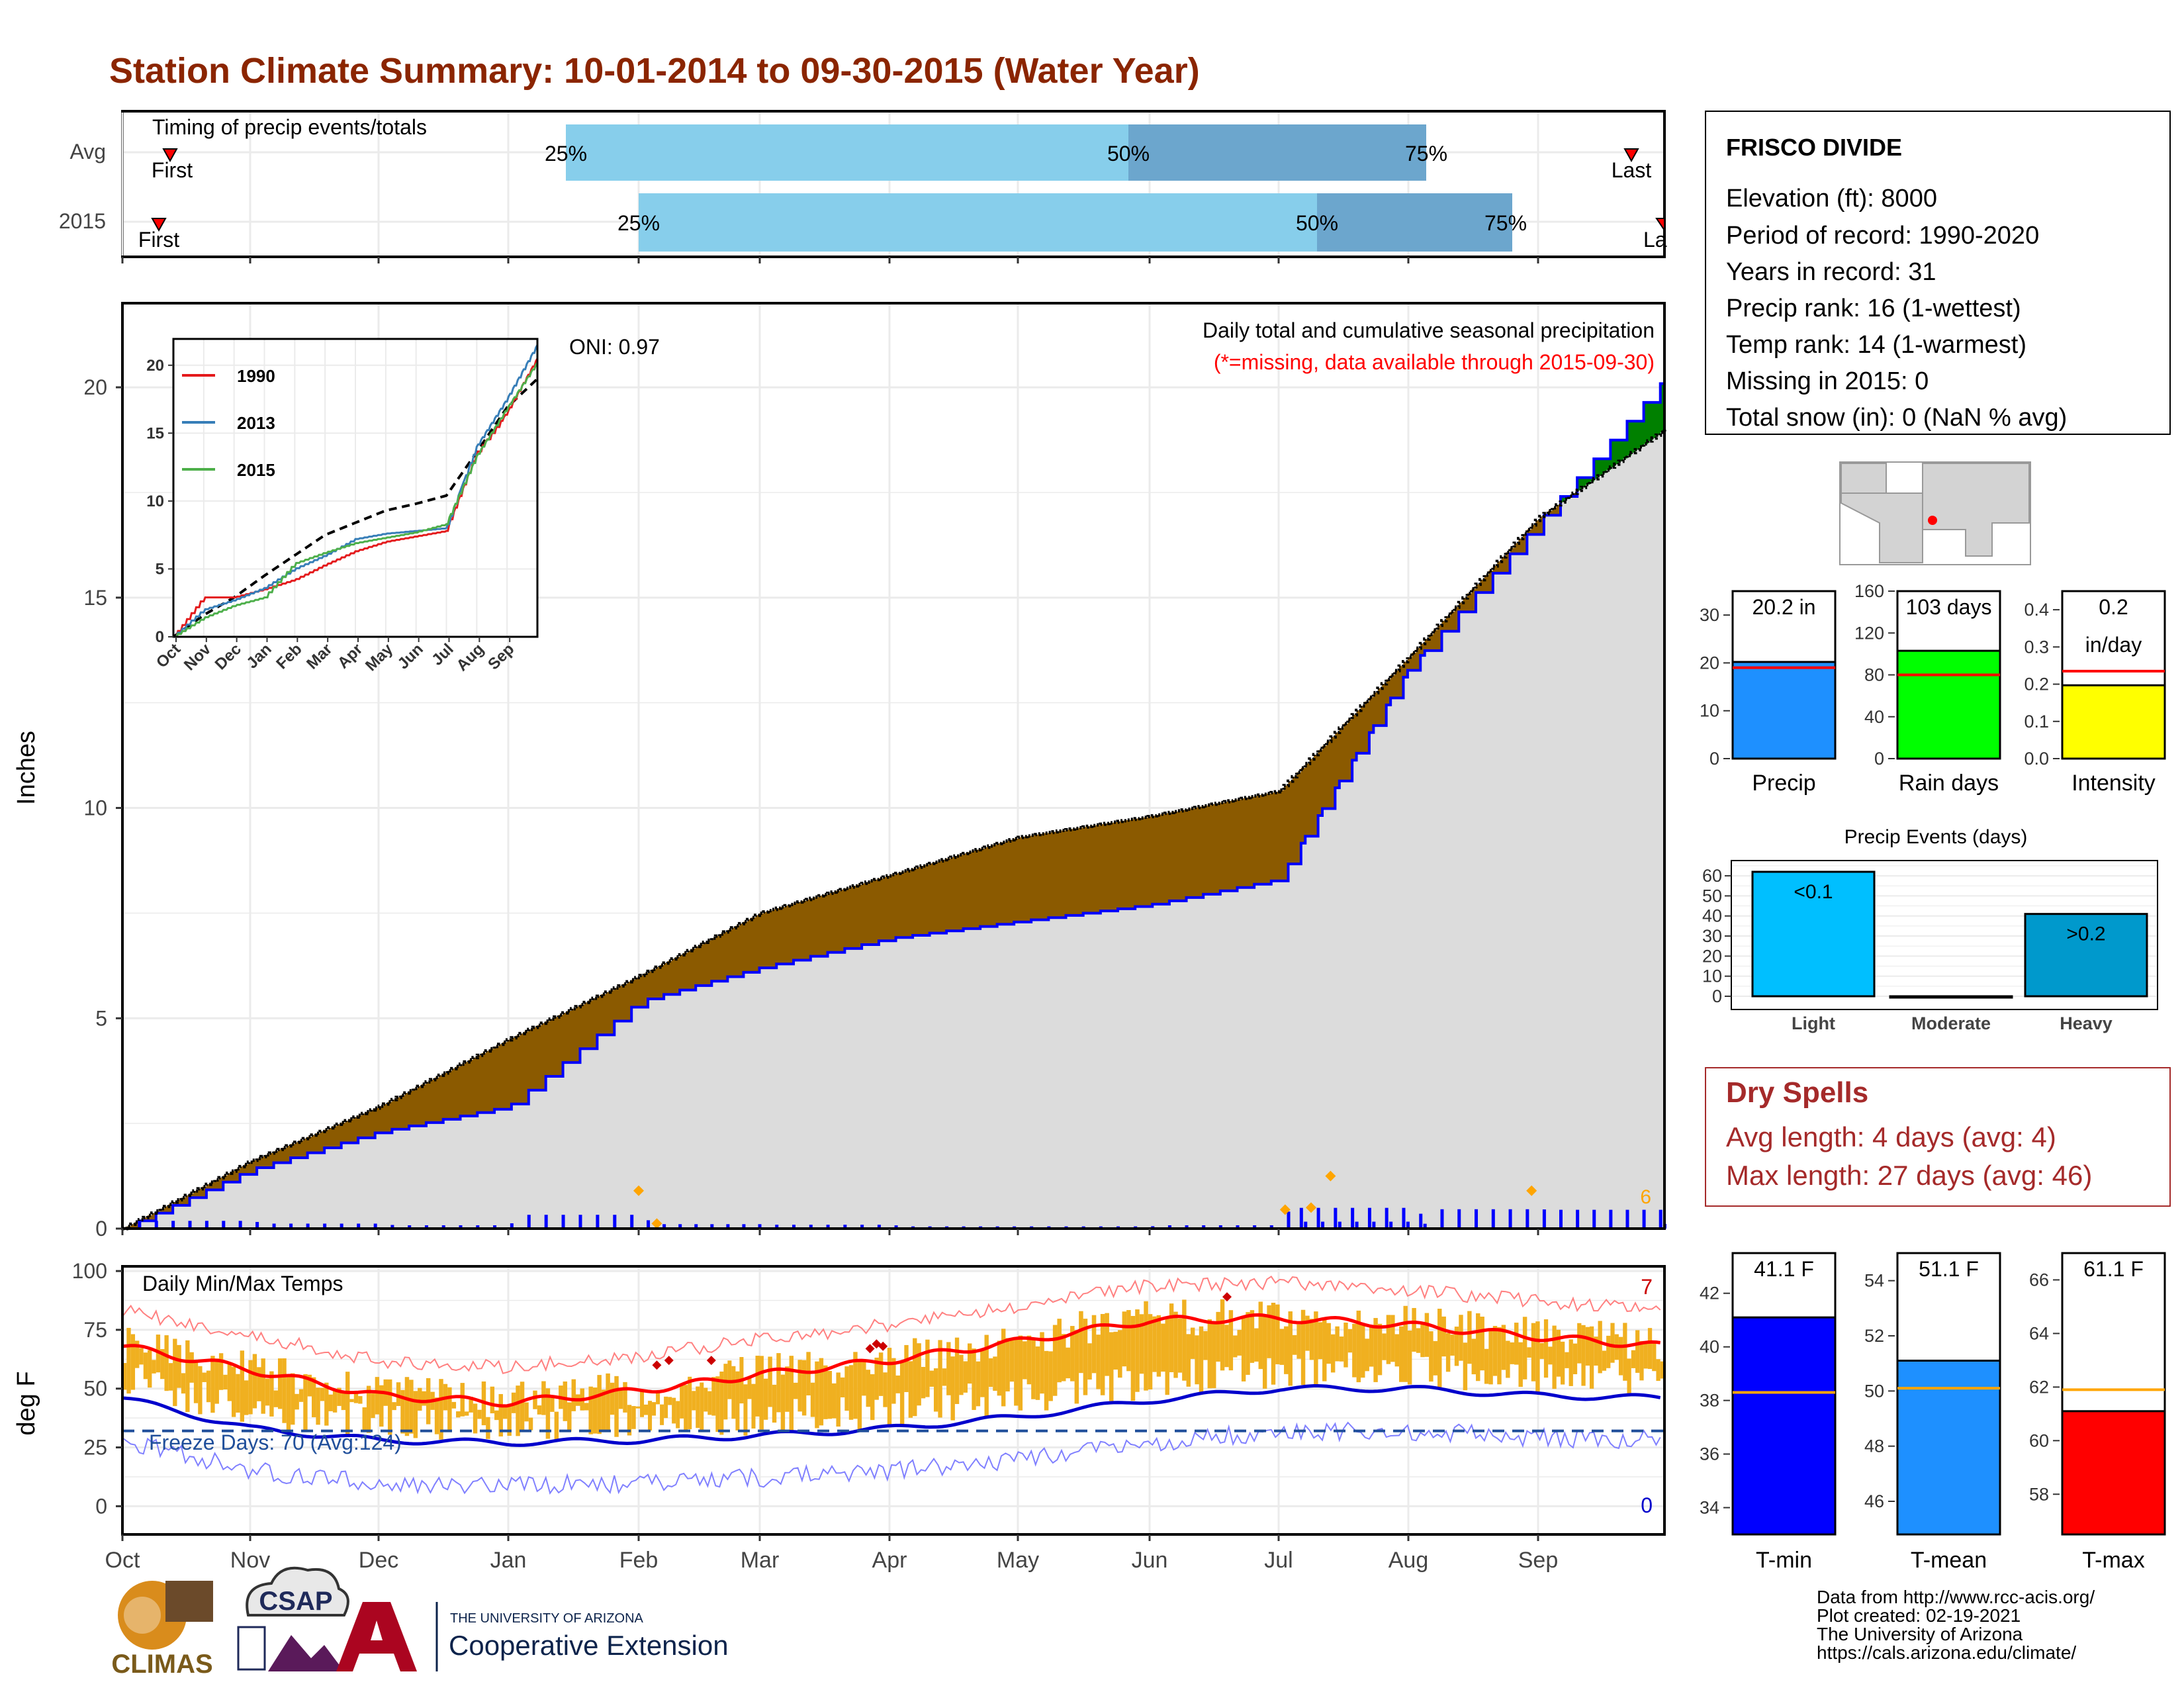  I want to click on temp-mini-y-label: 46, so click(1874, 1501).